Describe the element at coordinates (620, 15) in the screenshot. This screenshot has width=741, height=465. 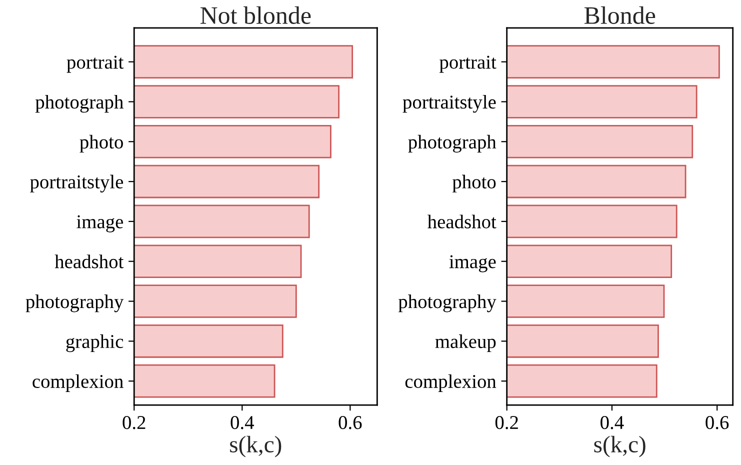
I see `chart-title: Blonde` at that location.